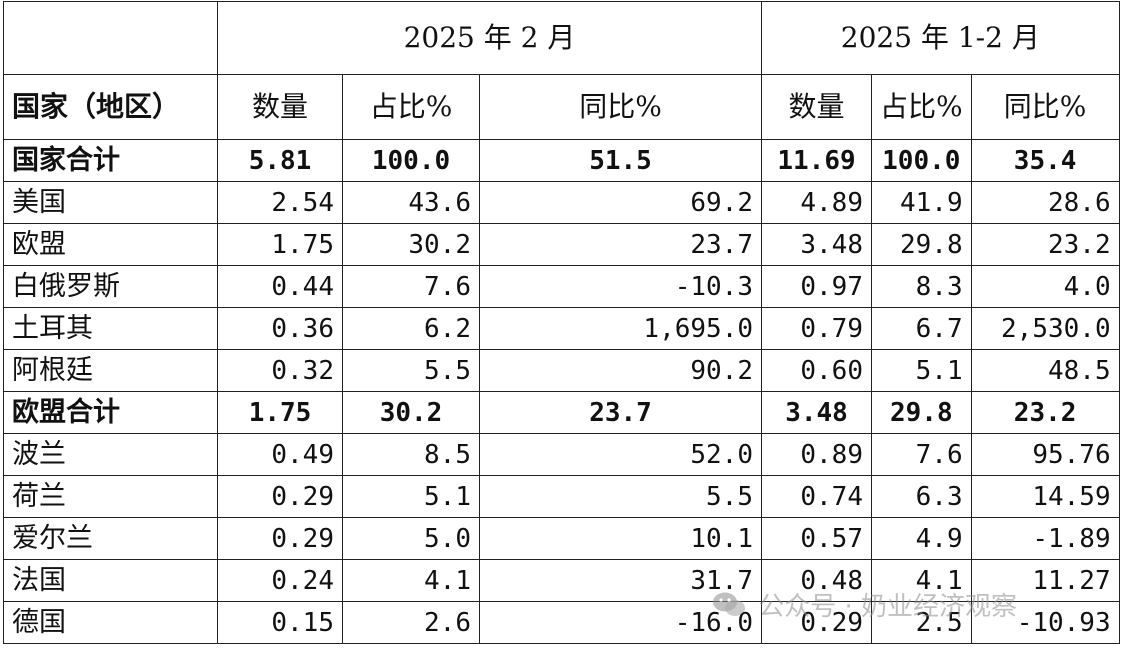 Image resolution: width=1121 pixels, height=652 pixels. What do you see at coordinates (816, 370) in the screenshot?
I see `cell-qty-janfeb: 0.60` at bounding box center [816, 370].